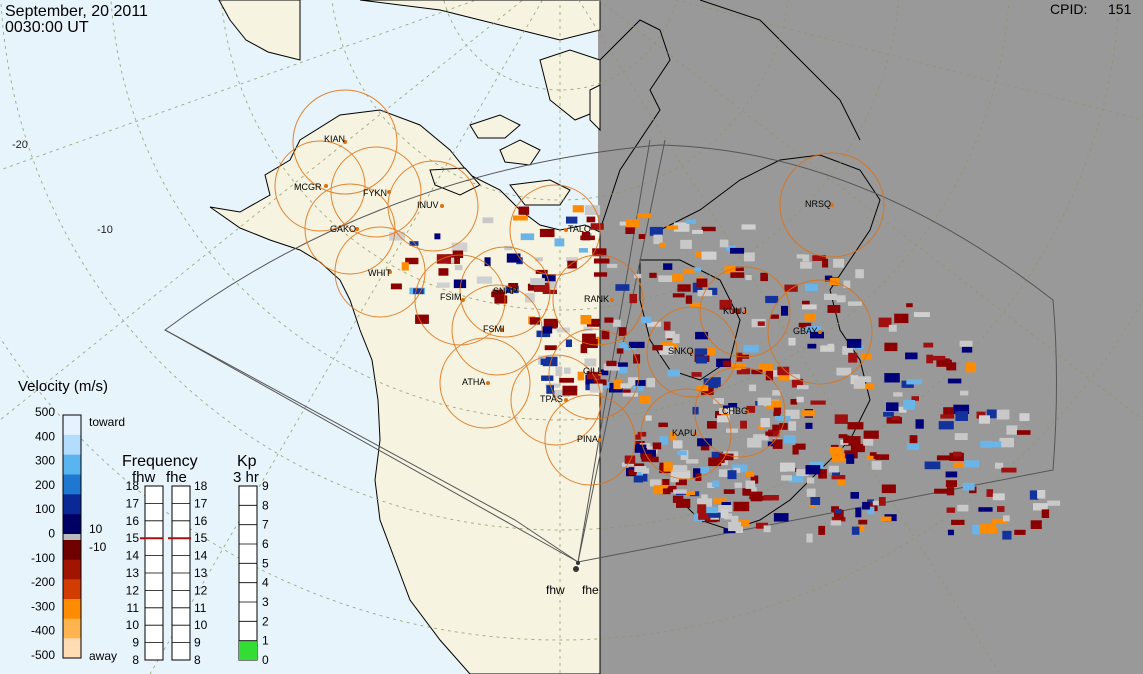 The image size is (1143, 674). Describe the element at coordinates (45, 509) in the screenshot. I see `velocity-tick: 100` at that location.